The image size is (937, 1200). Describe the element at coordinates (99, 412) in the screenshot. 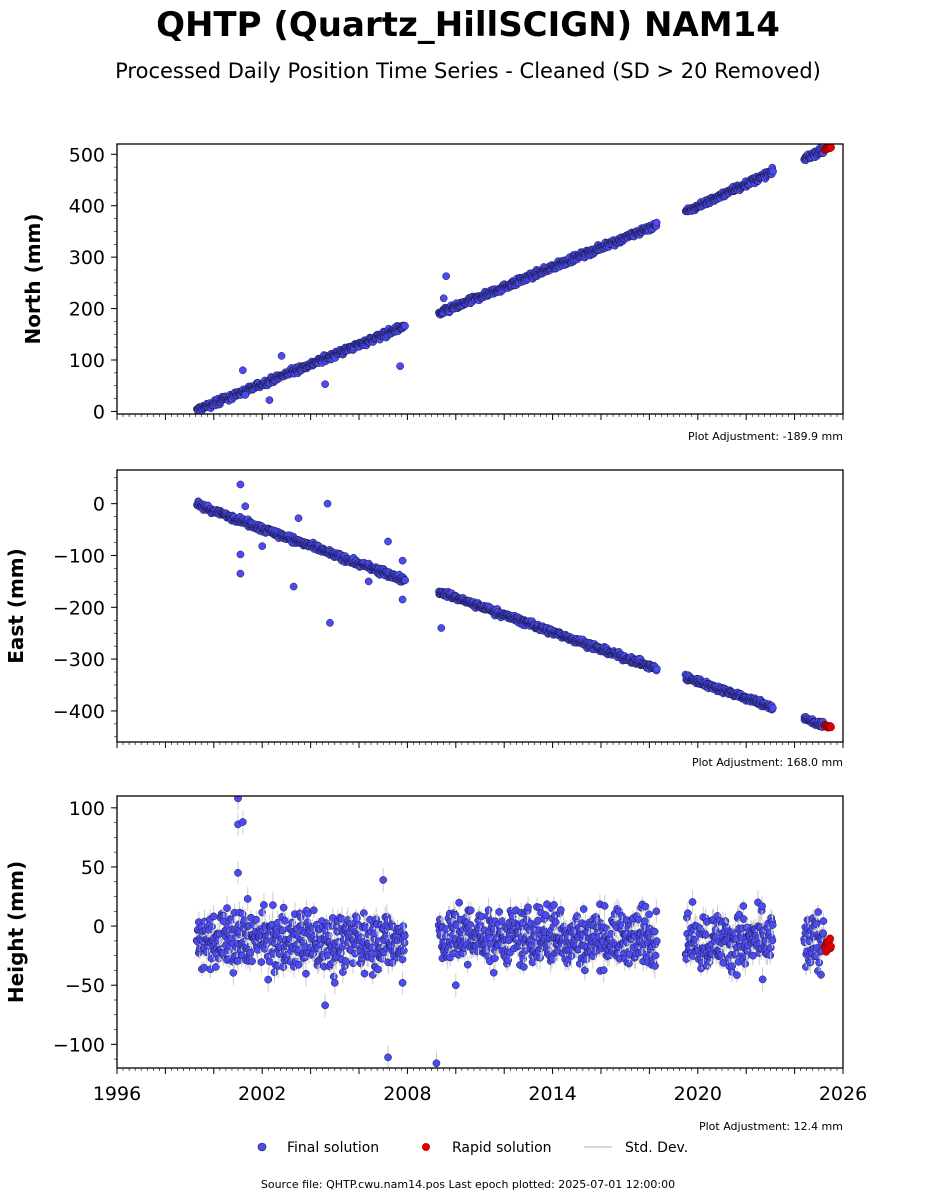

I see `y-tick-label: 0` at that location.